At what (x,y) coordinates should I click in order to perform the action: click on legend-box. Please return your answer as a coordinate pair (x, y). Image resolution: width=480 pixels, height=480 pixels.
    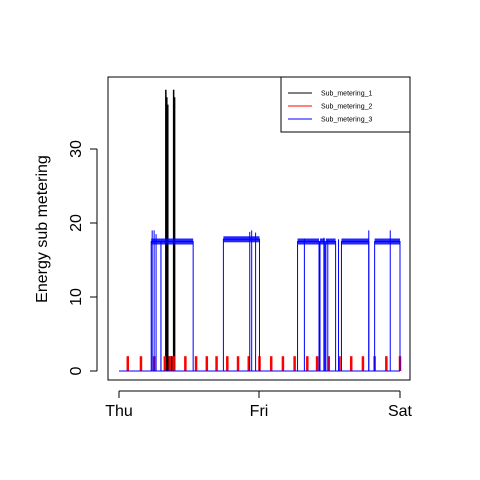
    Looking at the image, I should click on (345, 104).